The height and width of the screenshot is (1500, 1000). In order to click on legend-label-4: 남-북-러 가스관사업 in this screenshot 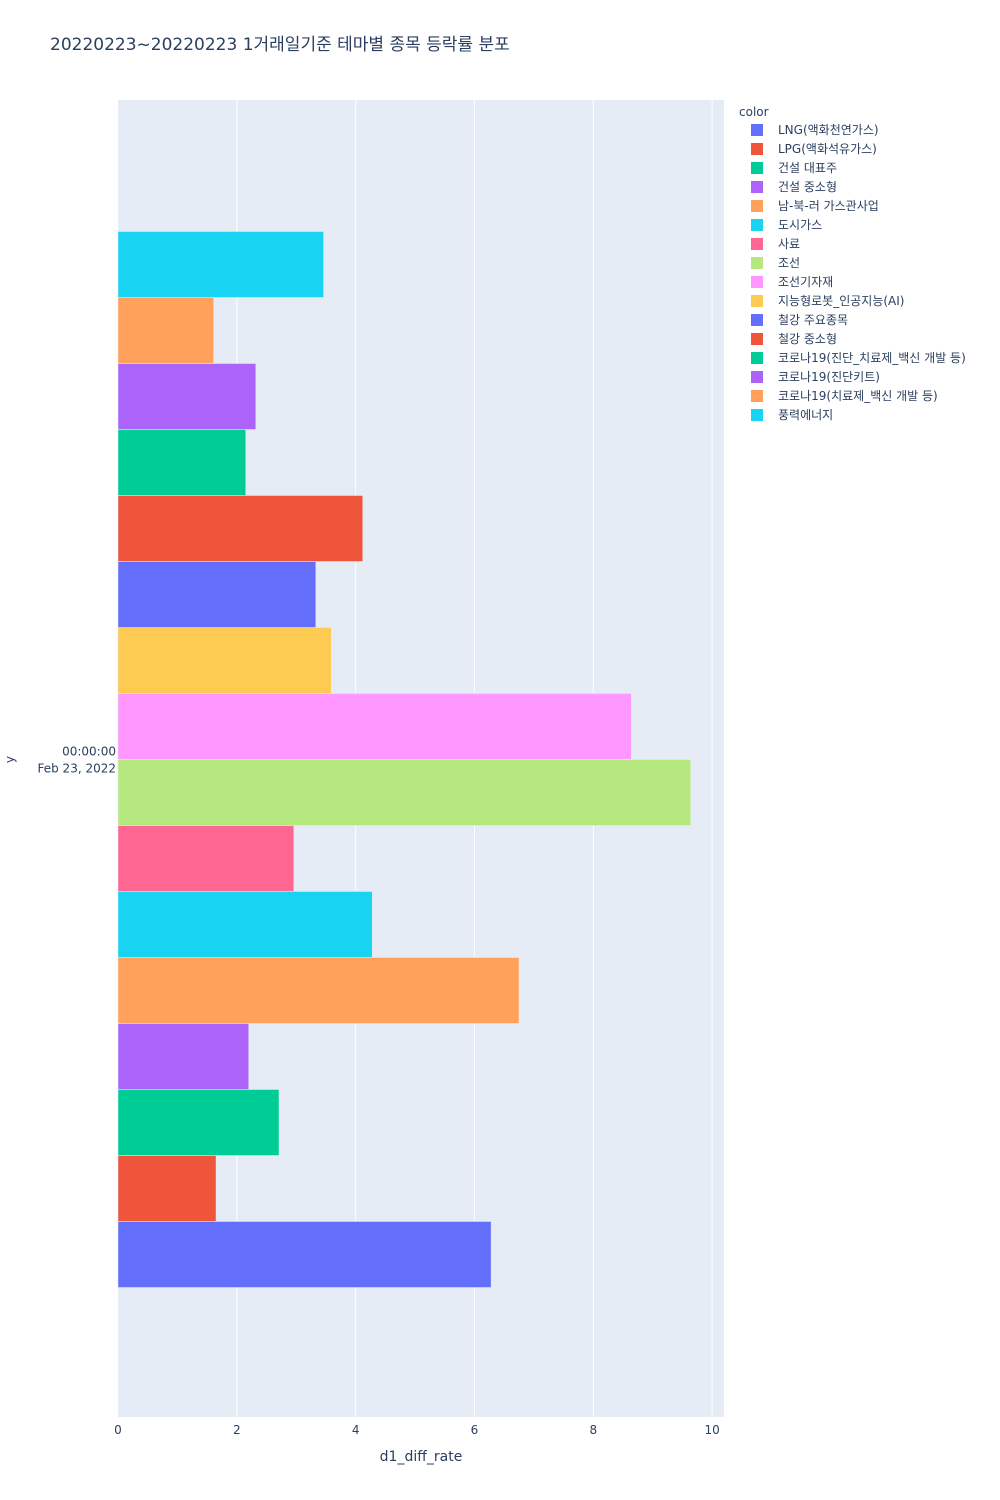, I will do `click(828, 206)`.